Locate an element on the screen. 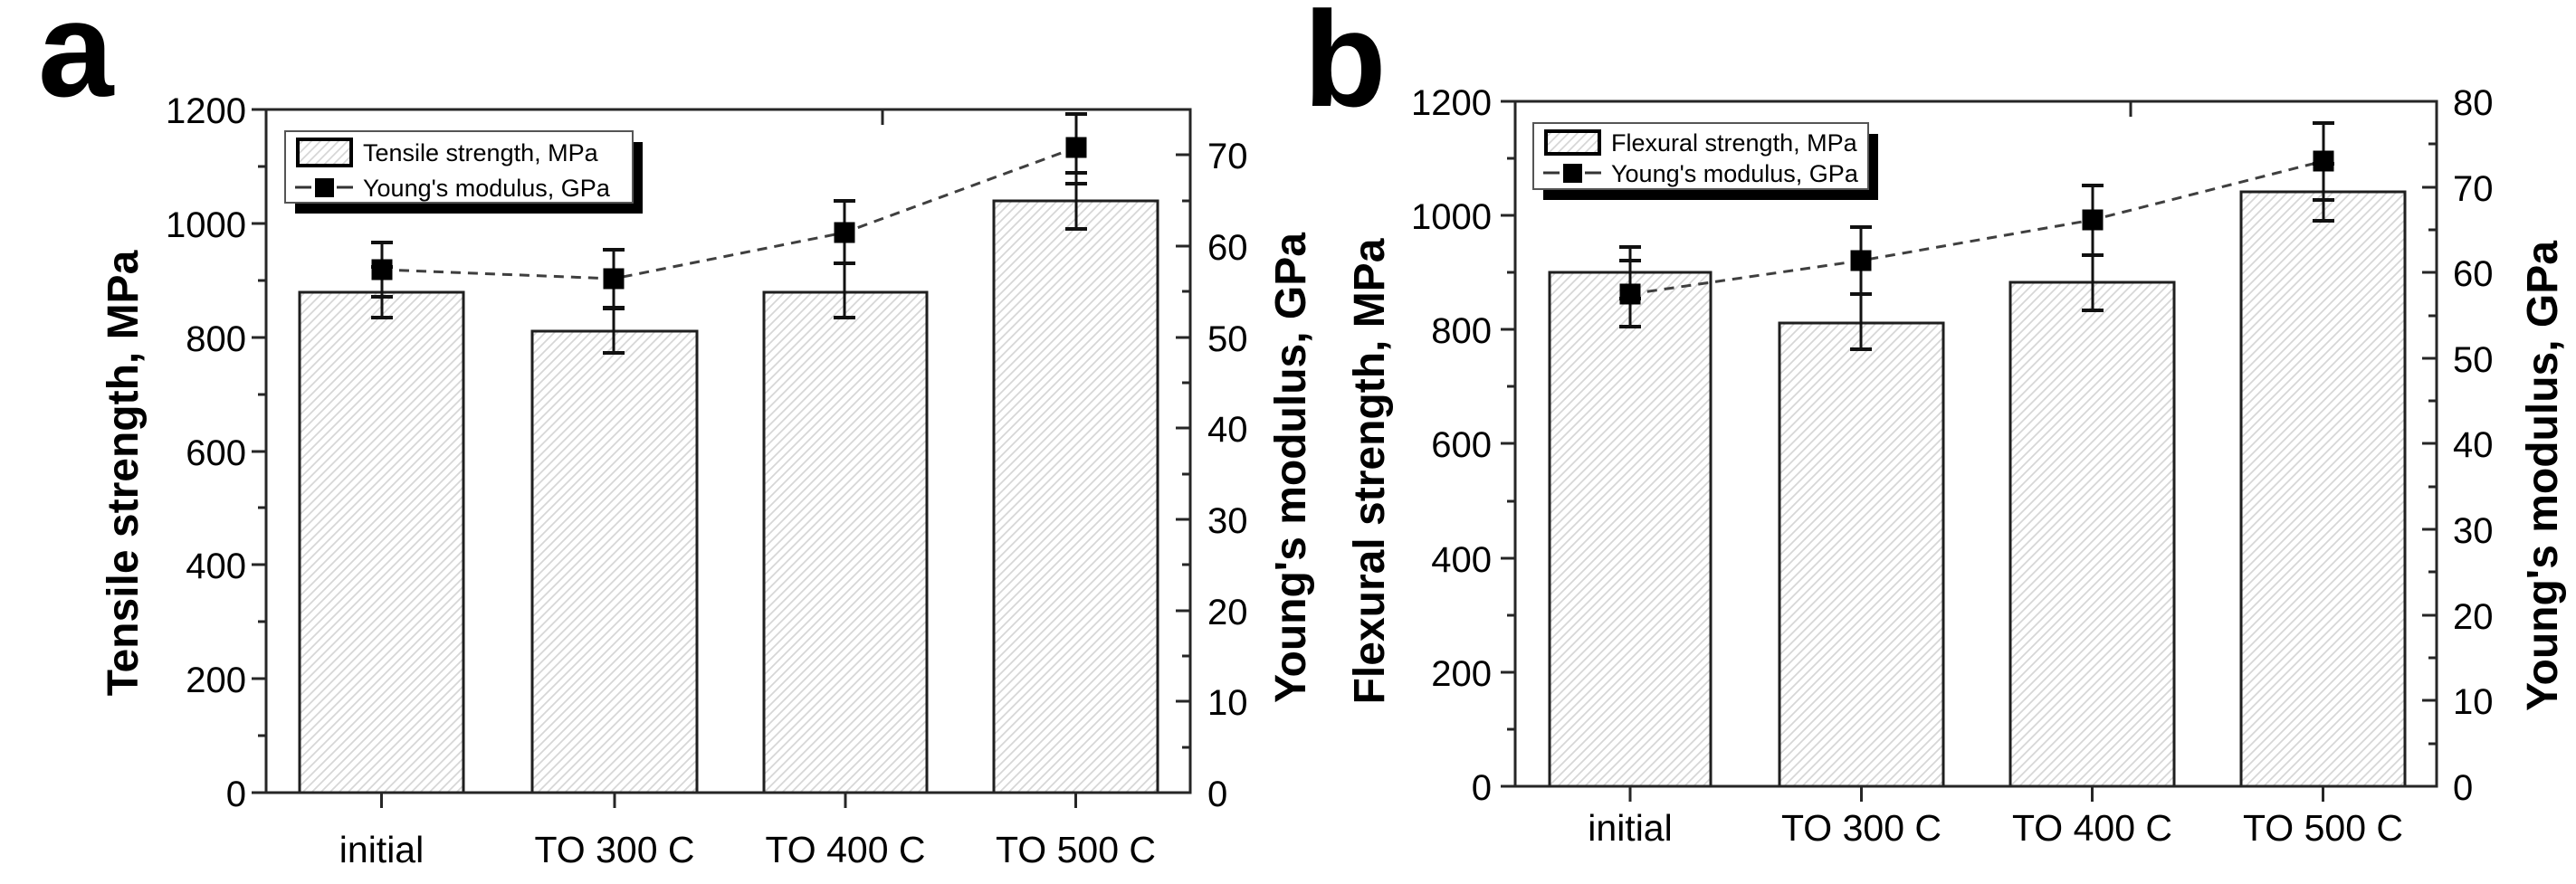 Image resolution: width=2576 pixels, height=884 pixels. svg-text: 80 is located at coordinates (2473, 103).